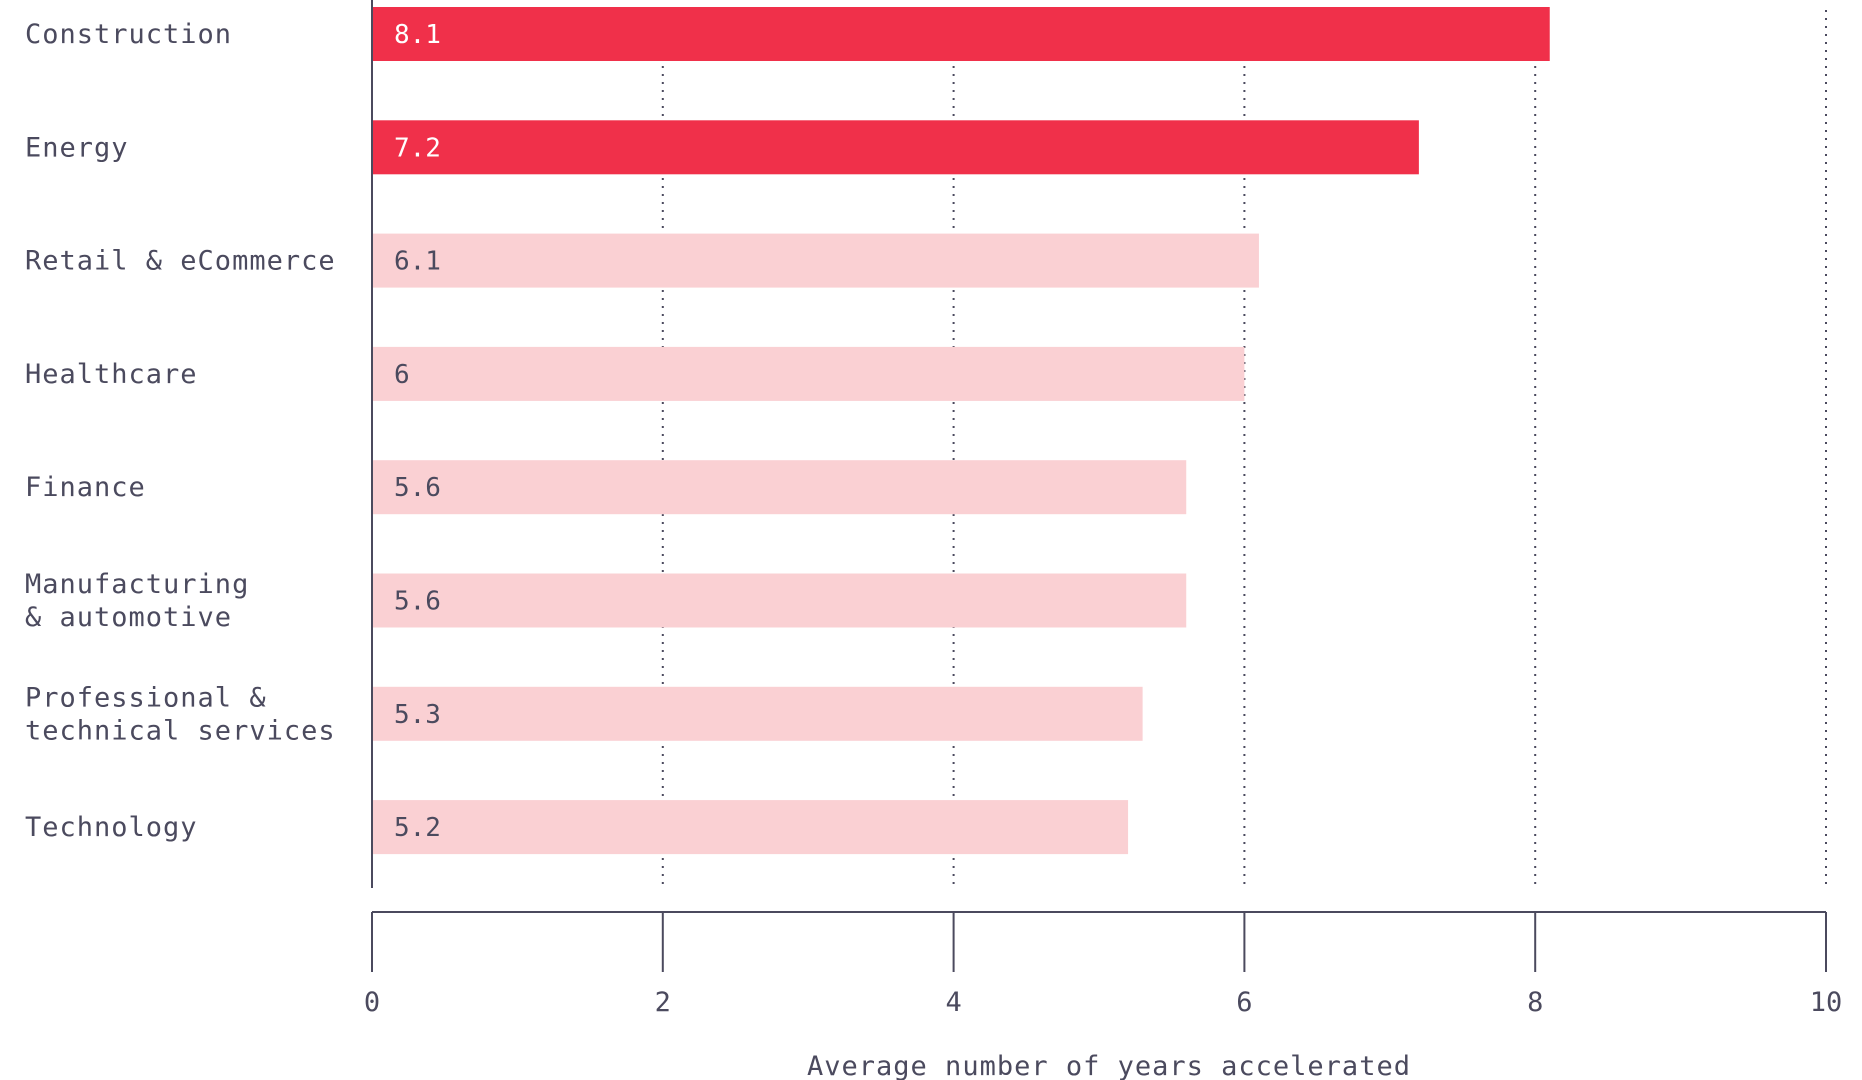 The height and width of the screenshot is (1080, 1862). Describe the element at coordinates (663, 1002) in the screenshot. I see `x-tick-label: 2` at that location.